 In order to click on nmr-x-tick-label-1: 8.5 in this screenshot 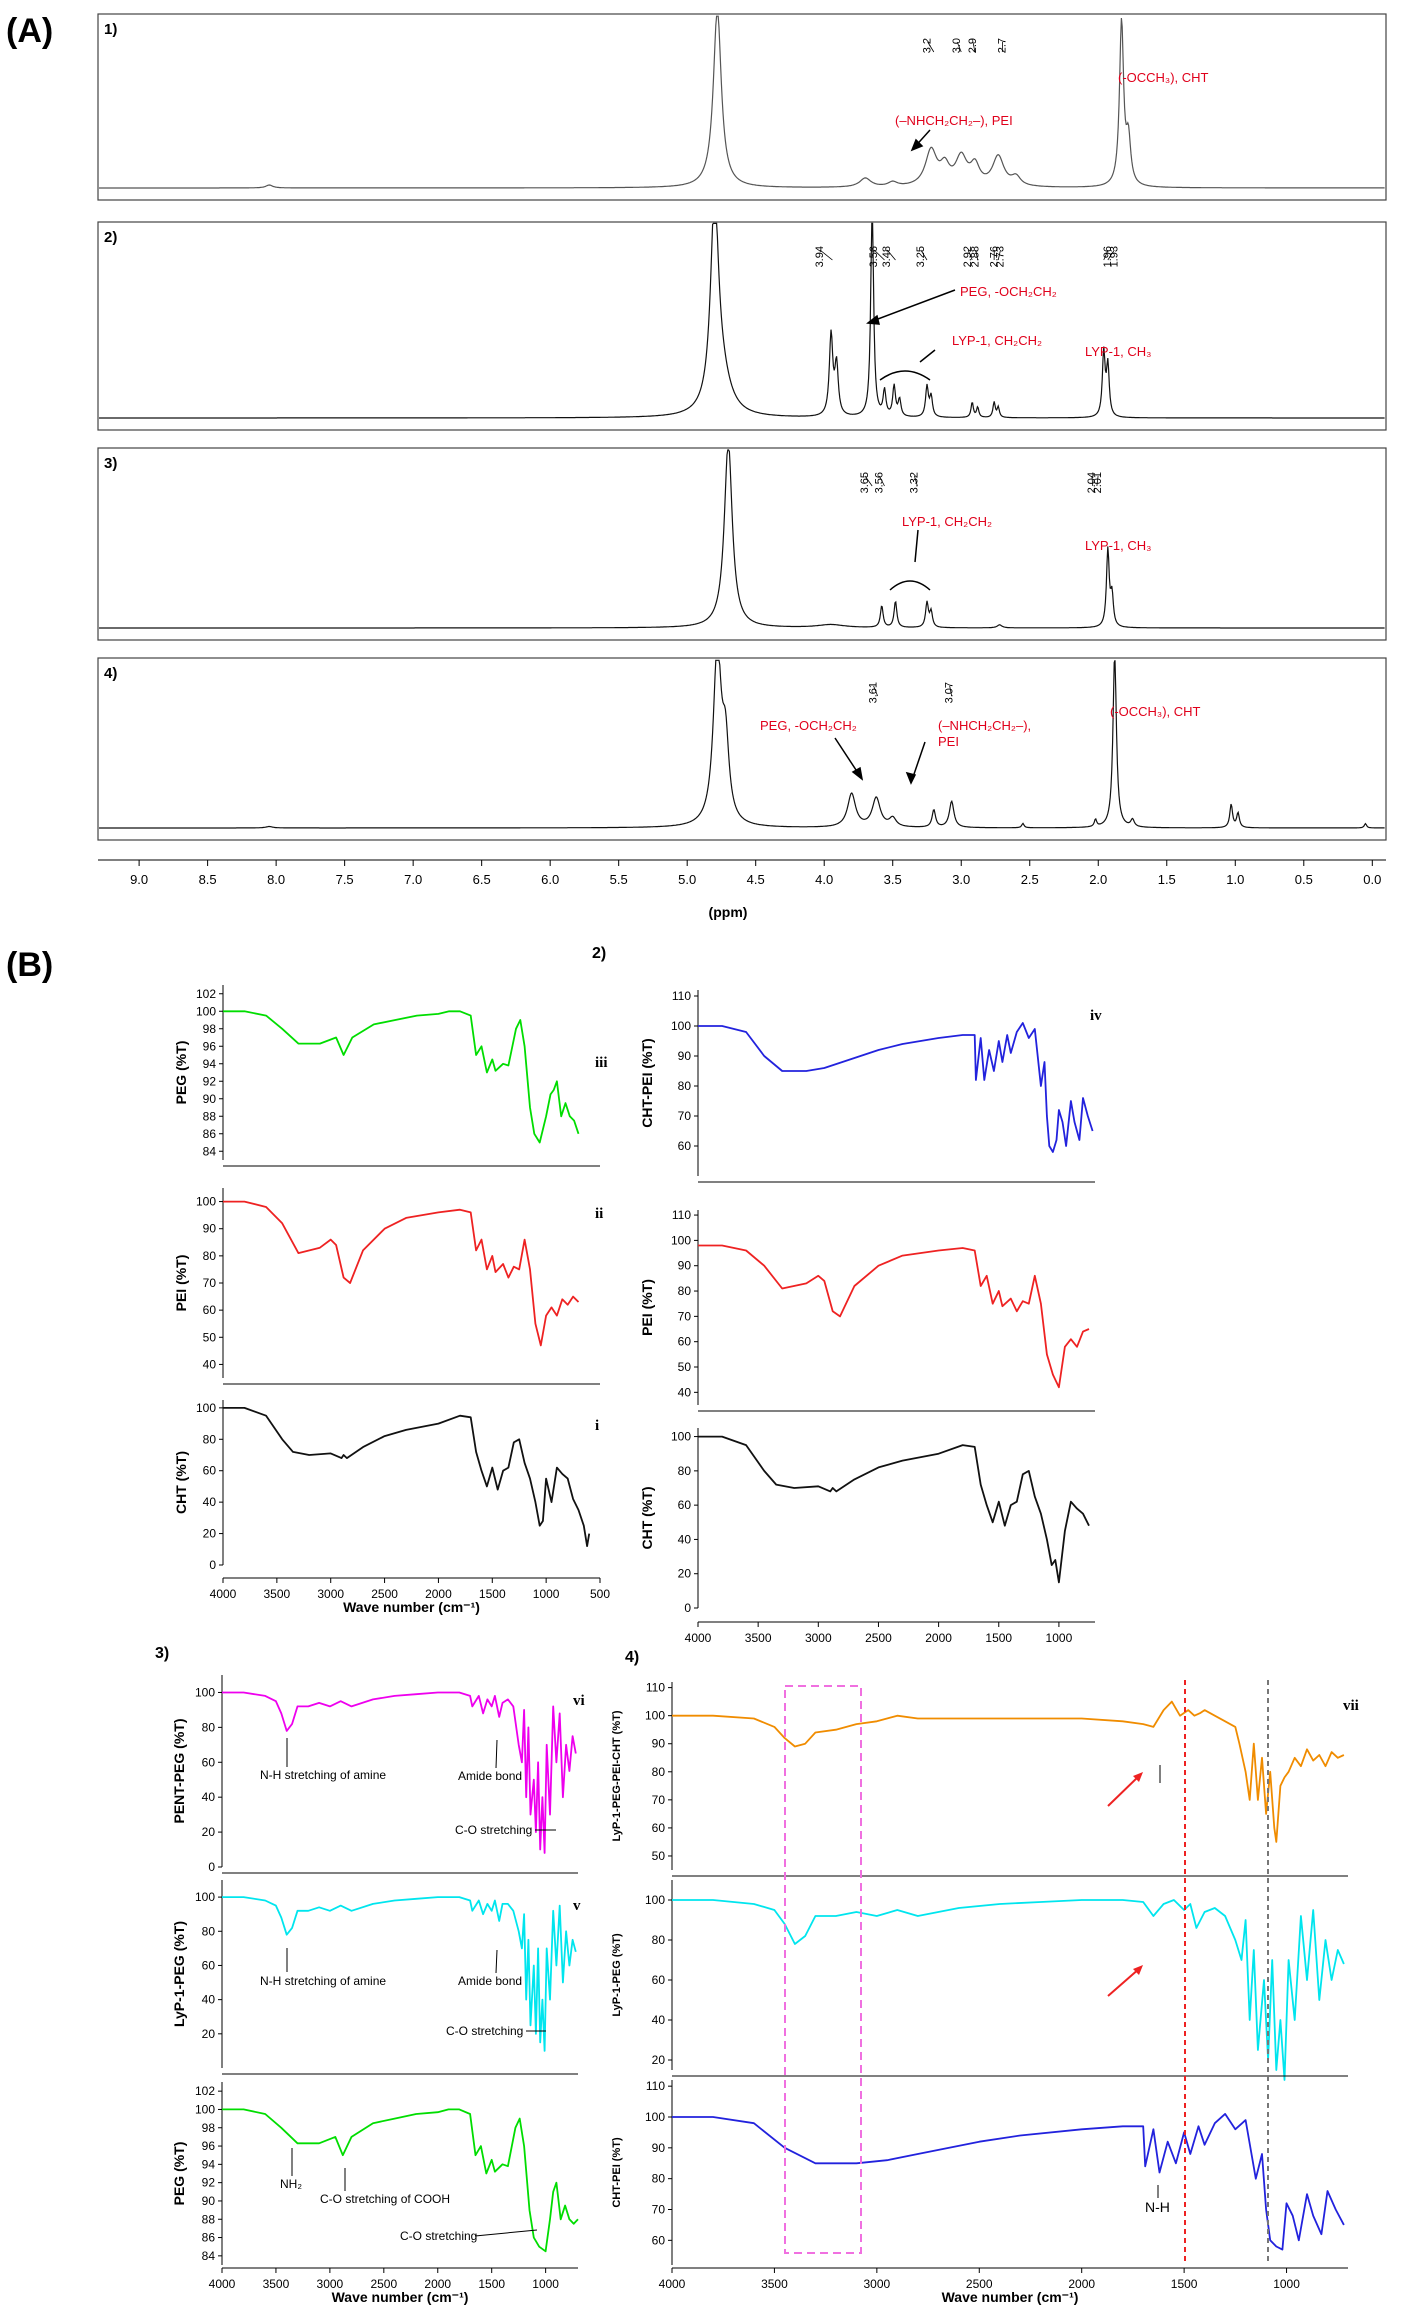, I will do `click(208, 879)`.